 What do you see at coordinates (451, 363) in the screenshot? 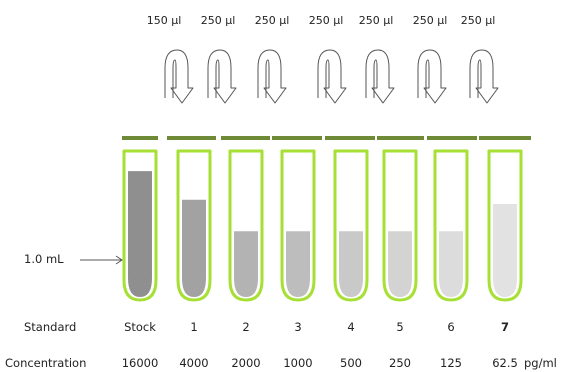
I see `concentration-value: 125` at bounding box center [451, 363].